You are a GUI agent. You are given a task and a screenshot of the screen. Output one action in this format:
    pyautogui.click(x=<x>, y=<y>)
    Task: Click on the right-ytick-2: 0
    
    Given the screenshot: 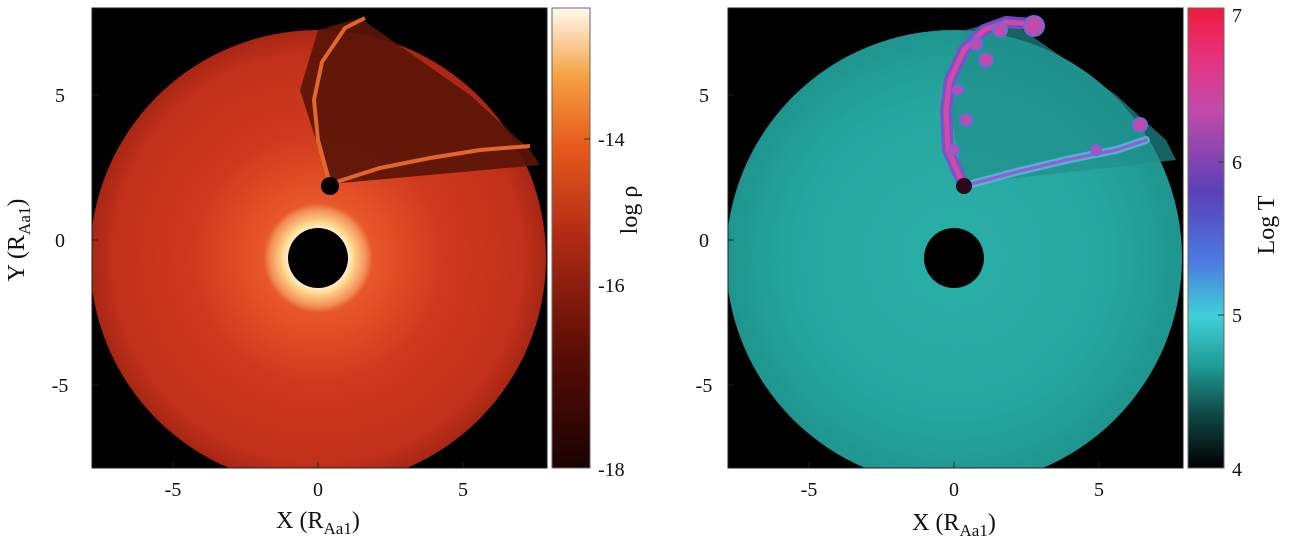 What is the action you would take?
    pyautogui.click(x=704, y=241)
    